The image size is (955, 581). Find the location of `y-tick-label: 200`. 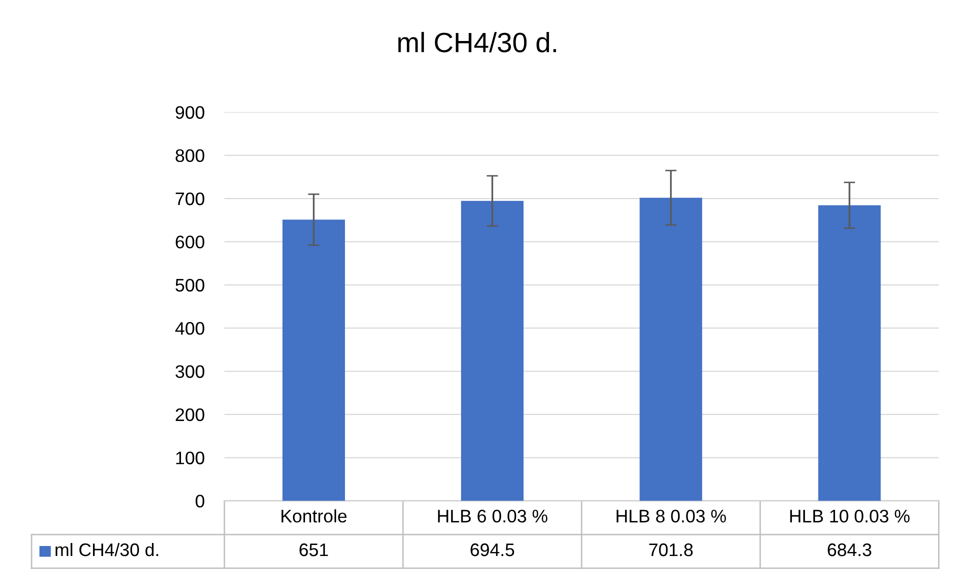

y-tick-label: 200 is located at coordinates (190, 415).